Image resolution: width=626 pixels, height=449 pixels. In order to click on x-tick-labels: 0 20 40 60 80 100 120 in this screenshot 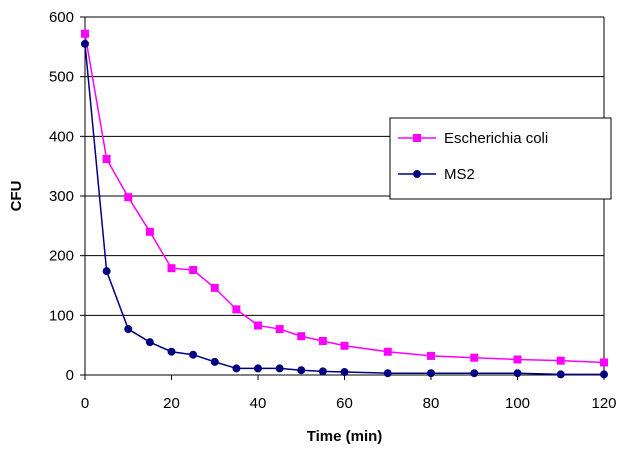, I will do `click(349, 403)`.